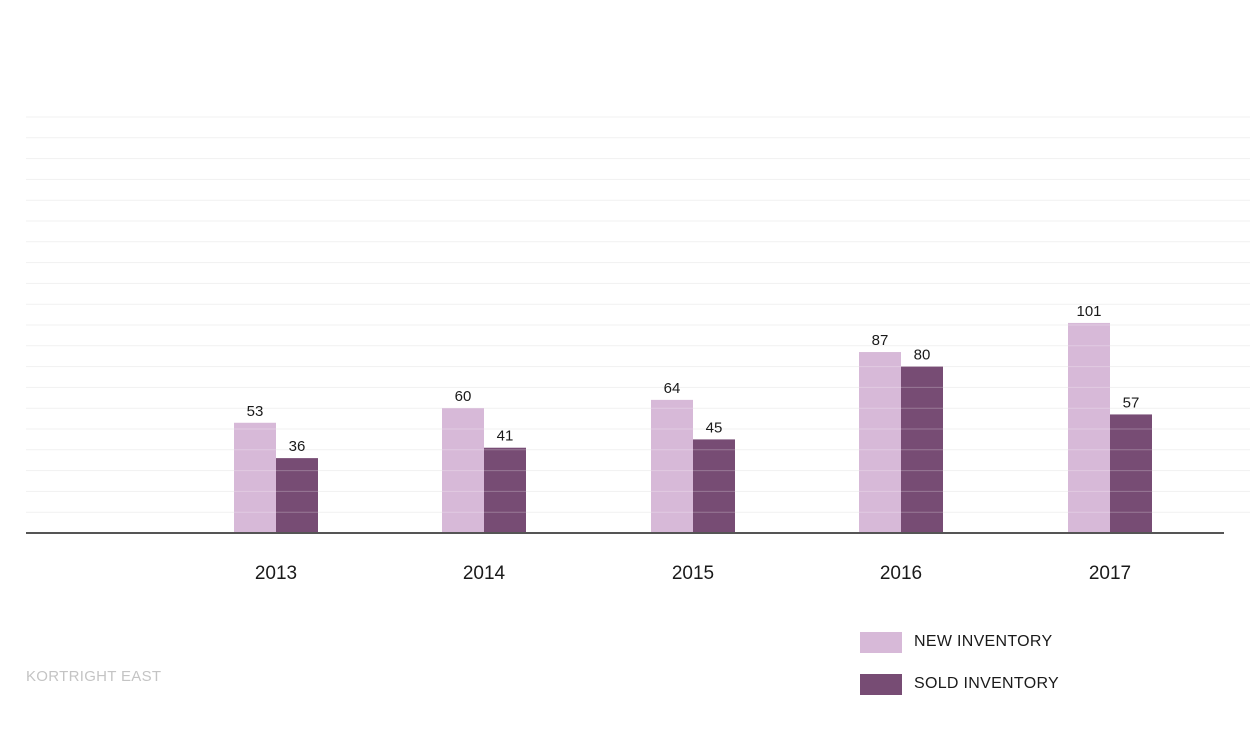  Describe the element at coordinates (505, 436) in the screenshot. I see `value-label-sold-inventory-2014: 41` at that location.